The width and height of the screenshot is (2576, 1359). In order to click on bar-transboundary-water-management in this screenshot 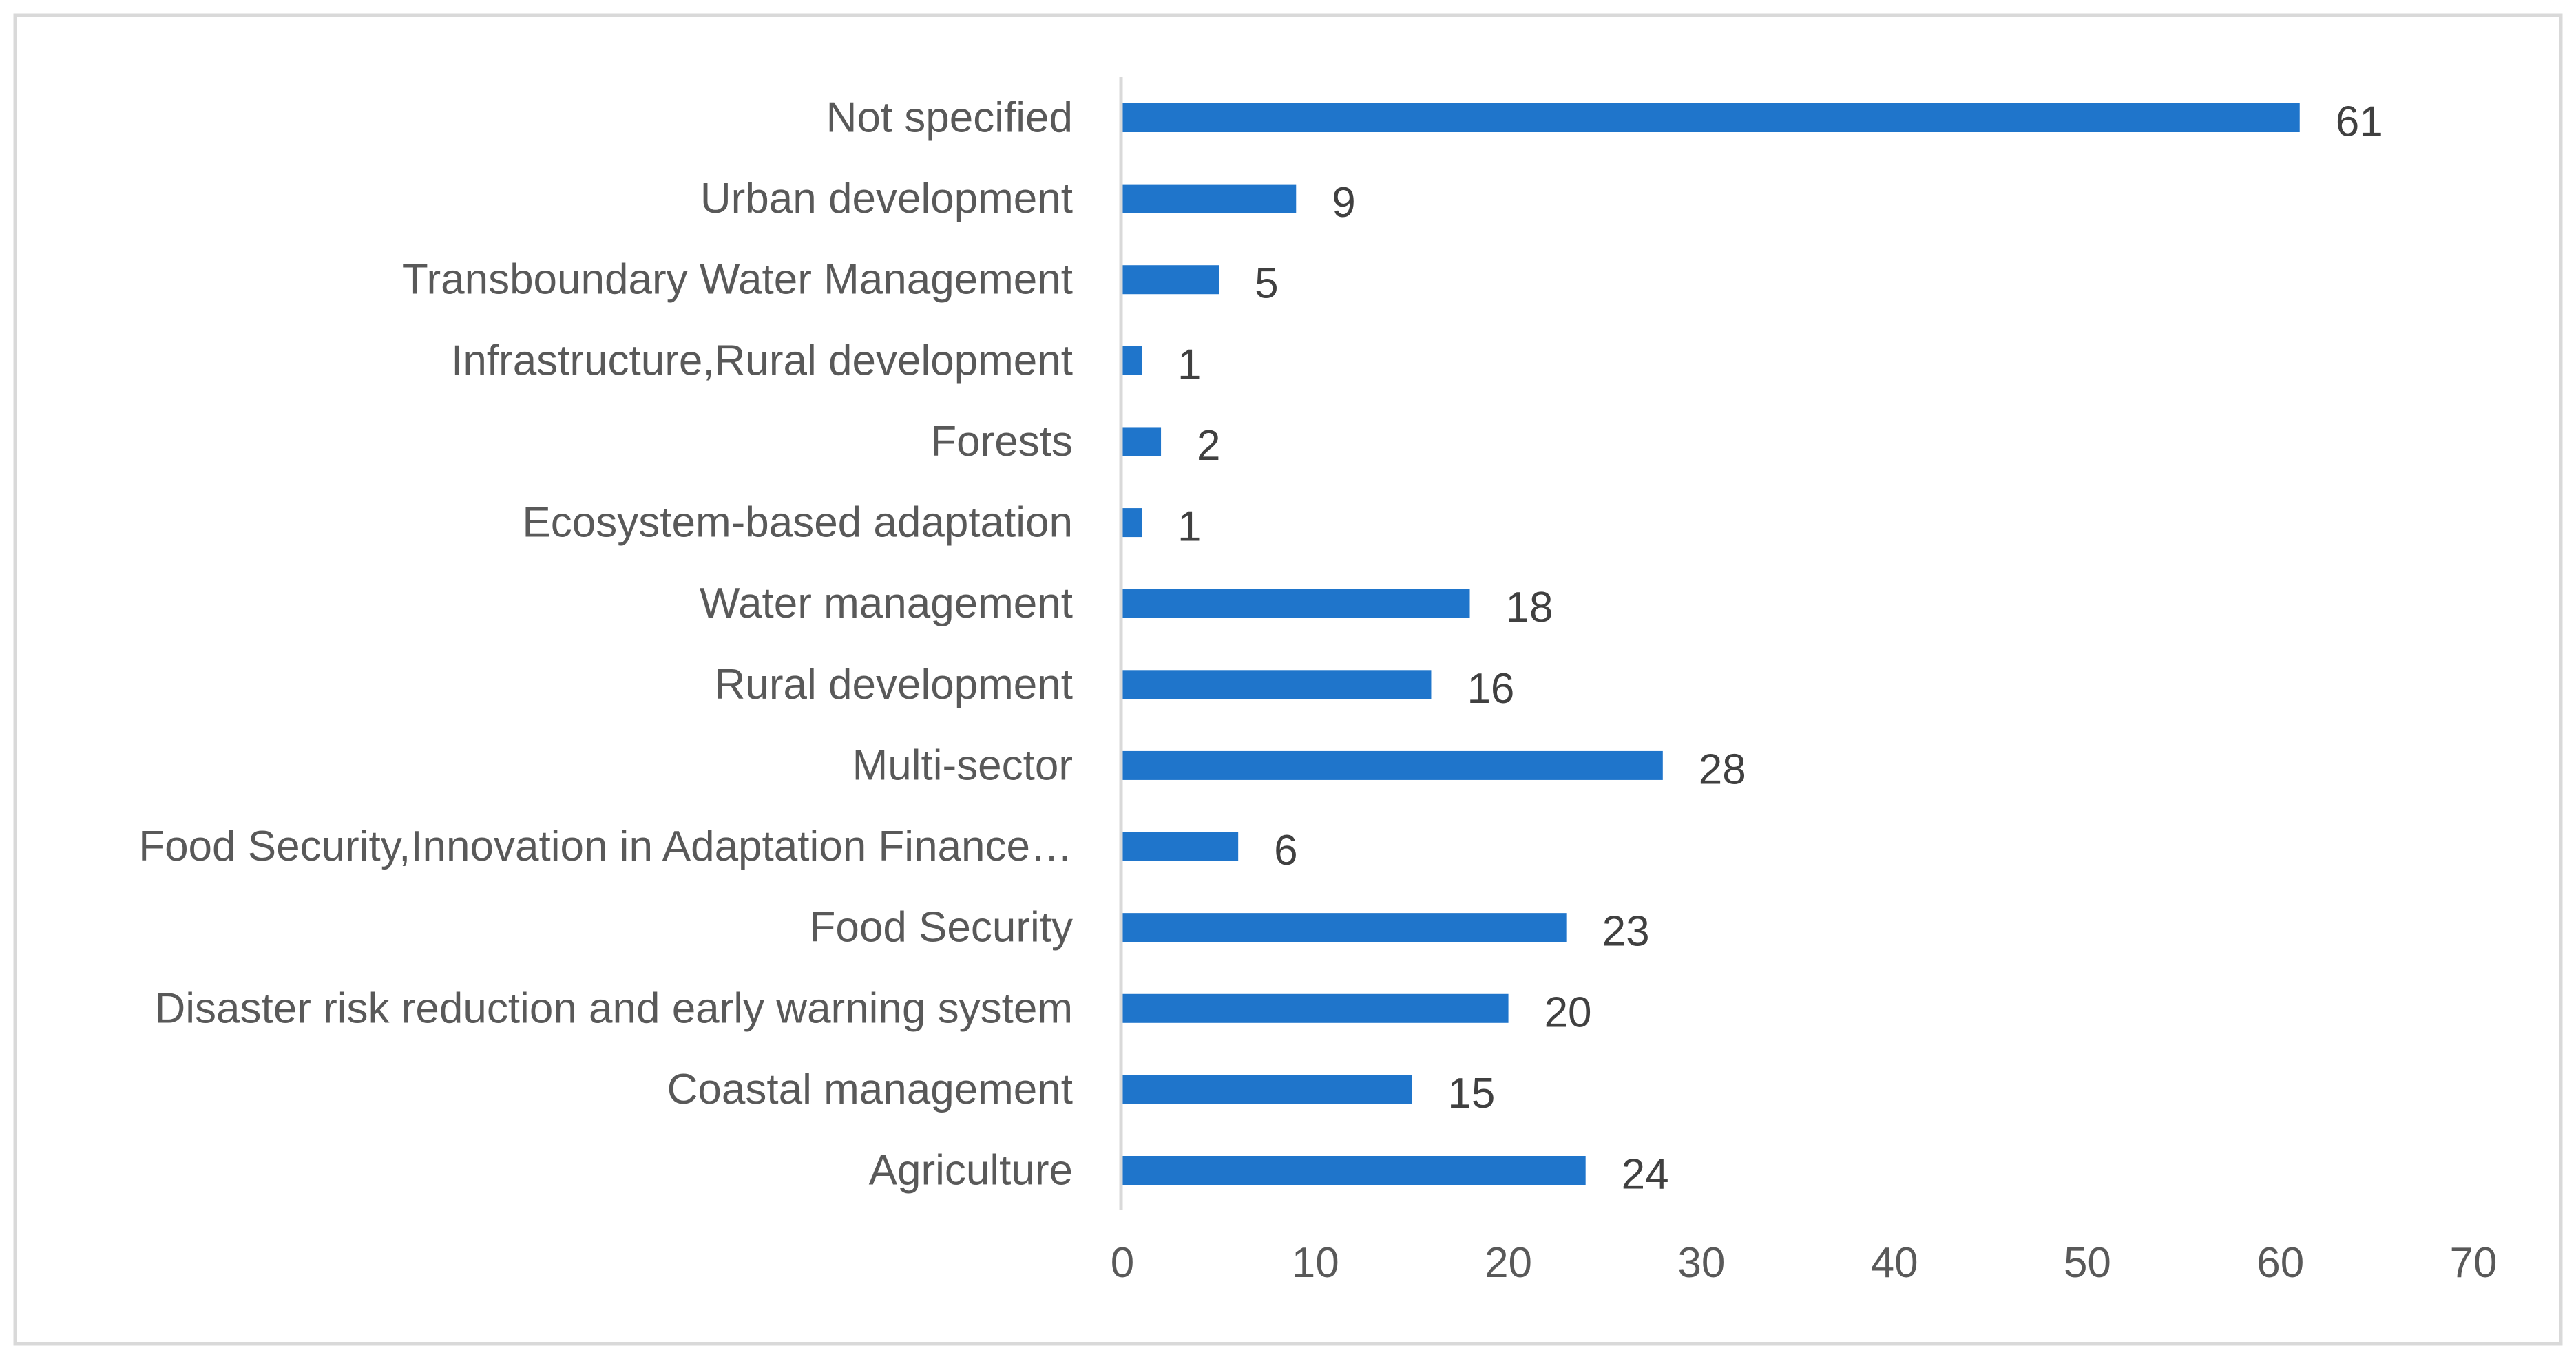, I will do `click(1170, 280)`.